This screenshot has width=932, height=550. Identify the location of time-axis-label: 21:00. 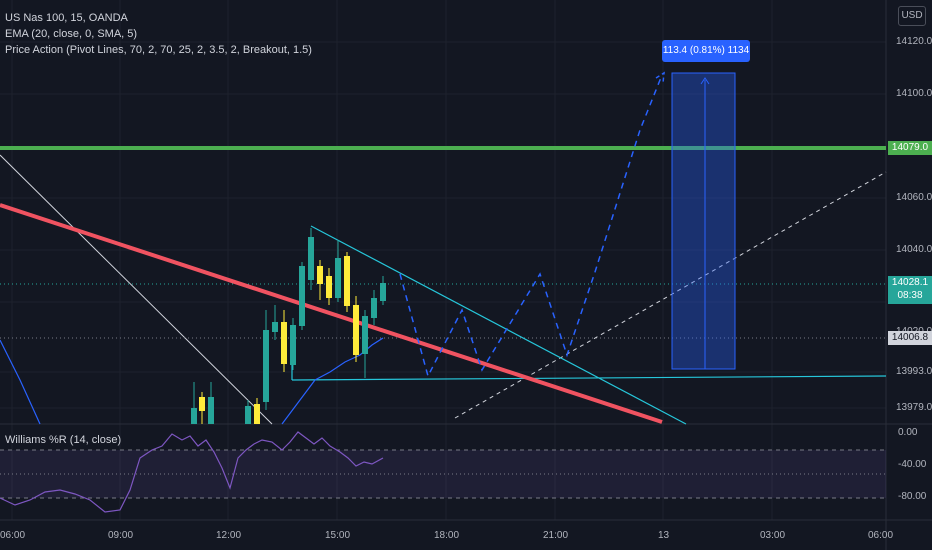
(556, 535).